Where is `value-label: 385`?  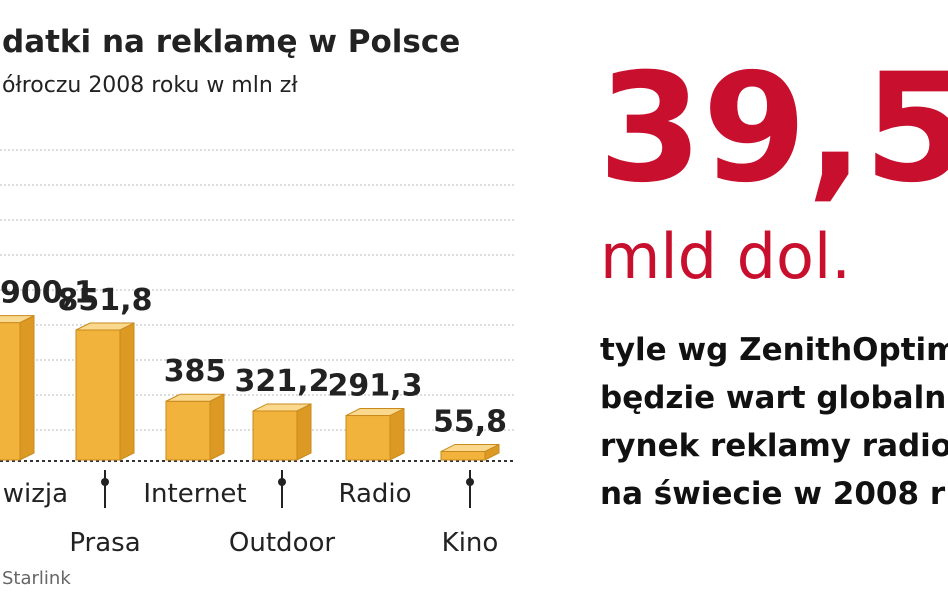 value-label: 385 is located at coordinates (195, 371).